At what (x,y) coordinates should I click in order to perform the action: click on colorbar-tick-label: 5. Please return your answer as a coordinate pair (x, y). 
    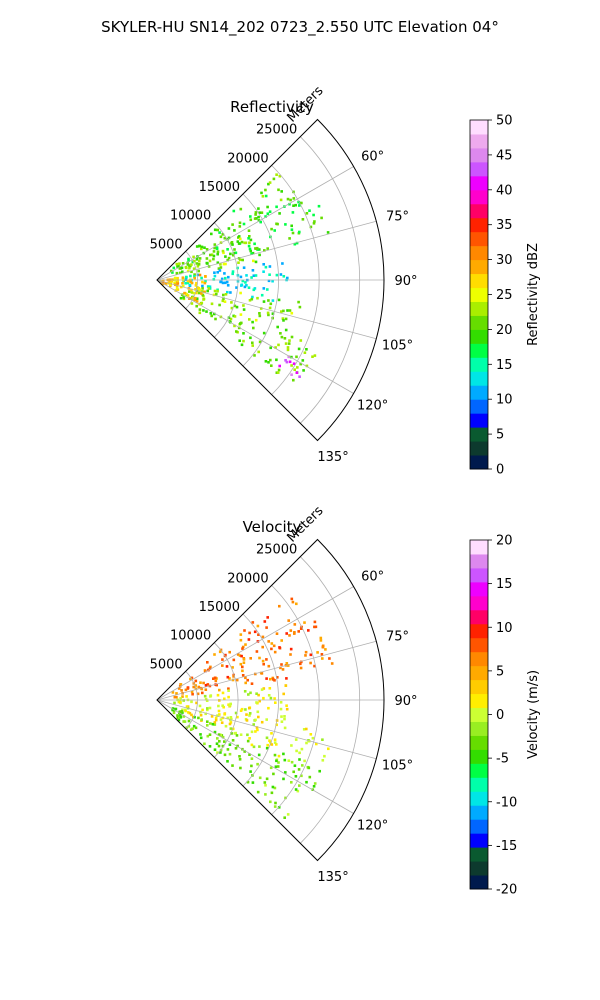
    Looking at the image, I should click on (500, 435).